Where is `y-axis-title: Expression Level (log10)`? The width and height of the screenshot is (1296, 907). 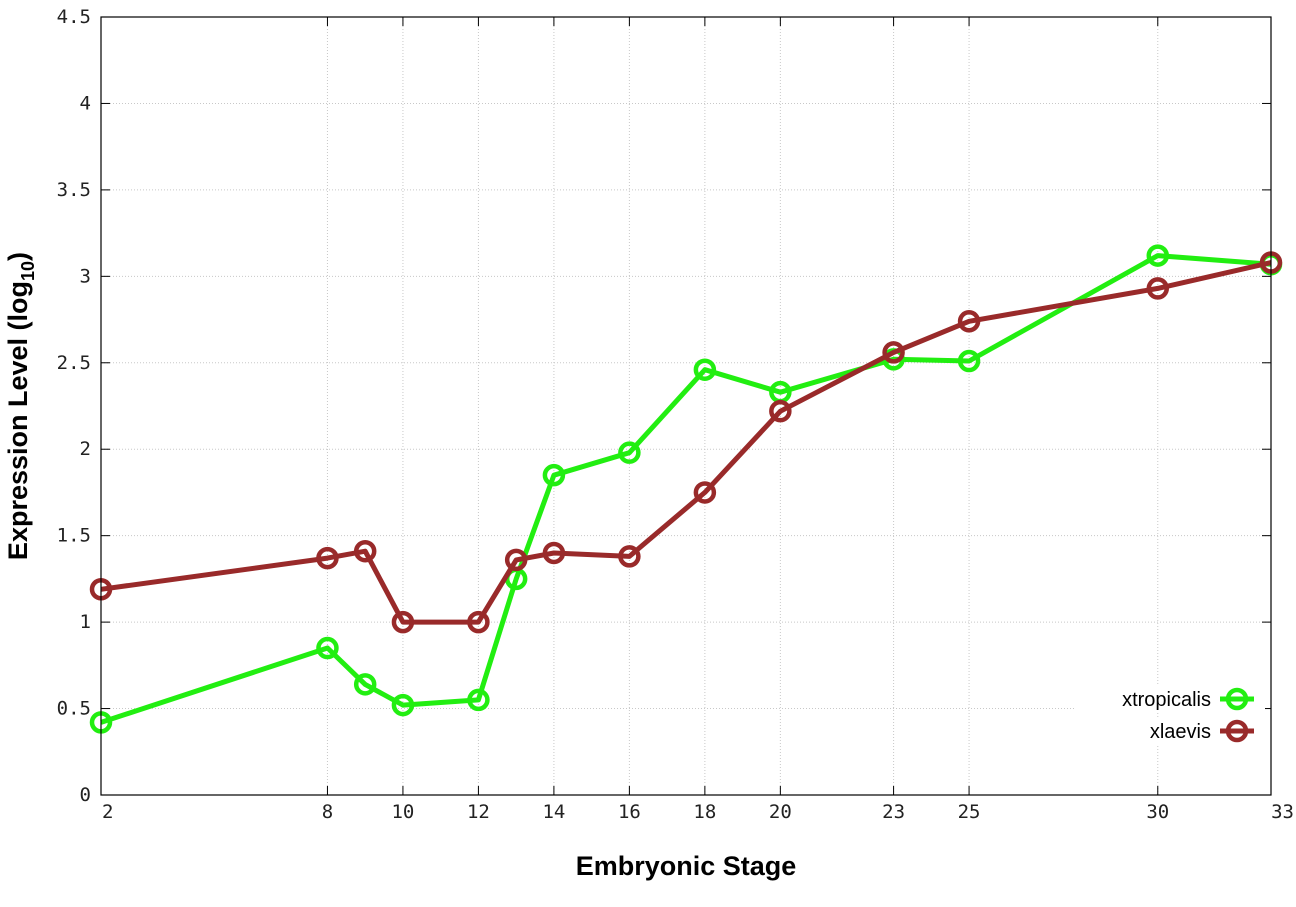
y-axis-title: Expression Level (log10) is located at coordinates (20, 406).